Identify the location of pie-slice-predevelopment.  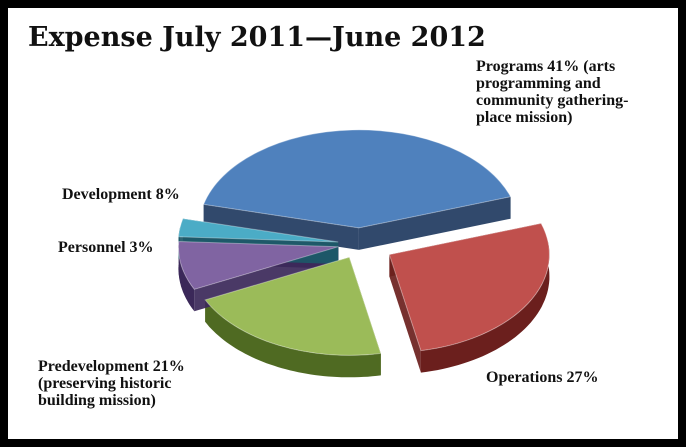
(293, 306).